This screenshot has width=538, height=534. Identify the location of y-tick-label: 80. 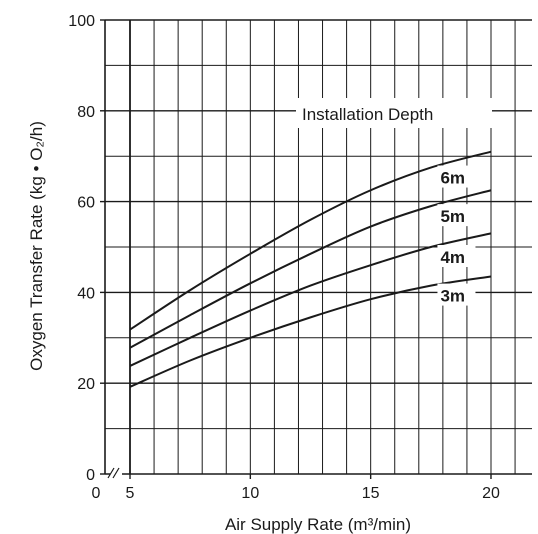
(86, 112).